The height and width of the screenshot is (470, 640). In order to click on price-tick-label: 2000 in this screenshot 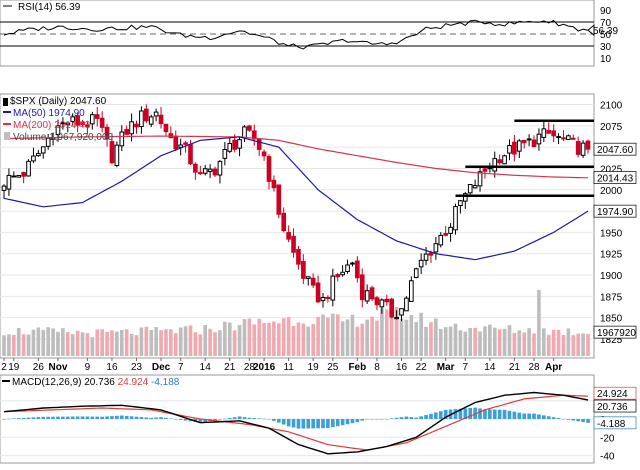, I will do `click(611, 191)`.